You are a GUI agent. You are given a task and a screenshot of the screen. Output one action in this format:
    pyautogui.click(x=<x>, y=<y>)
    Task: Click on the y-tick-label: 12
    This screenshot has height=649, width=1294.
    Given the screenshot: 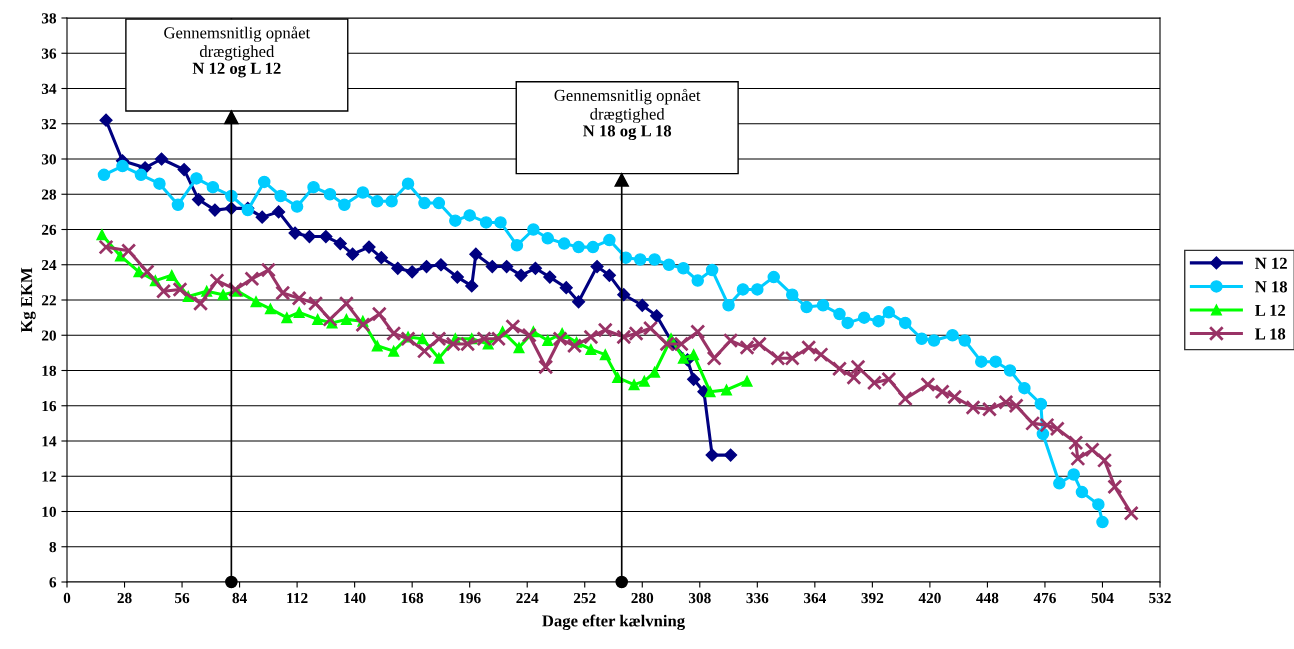 What is the action you would take?
    pyautogui.click(x=49, y=476)
    